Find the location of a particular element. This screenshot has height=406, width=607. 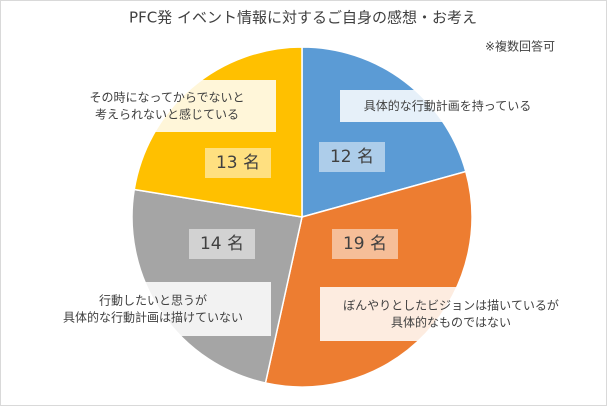

value-label: 19 名 is located at coordinates (365, 244).